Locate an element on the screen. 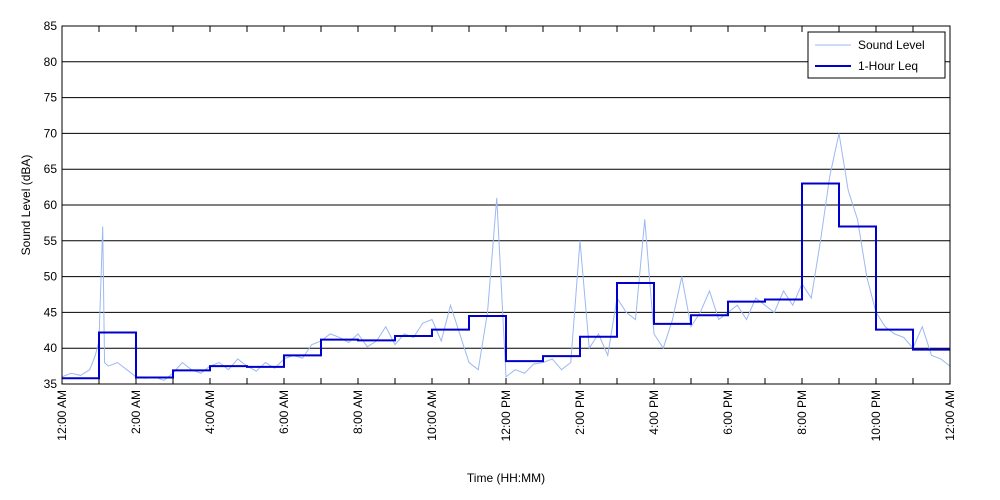  x-tick-label: 6:00 PM is located at coordinates (728, 412).